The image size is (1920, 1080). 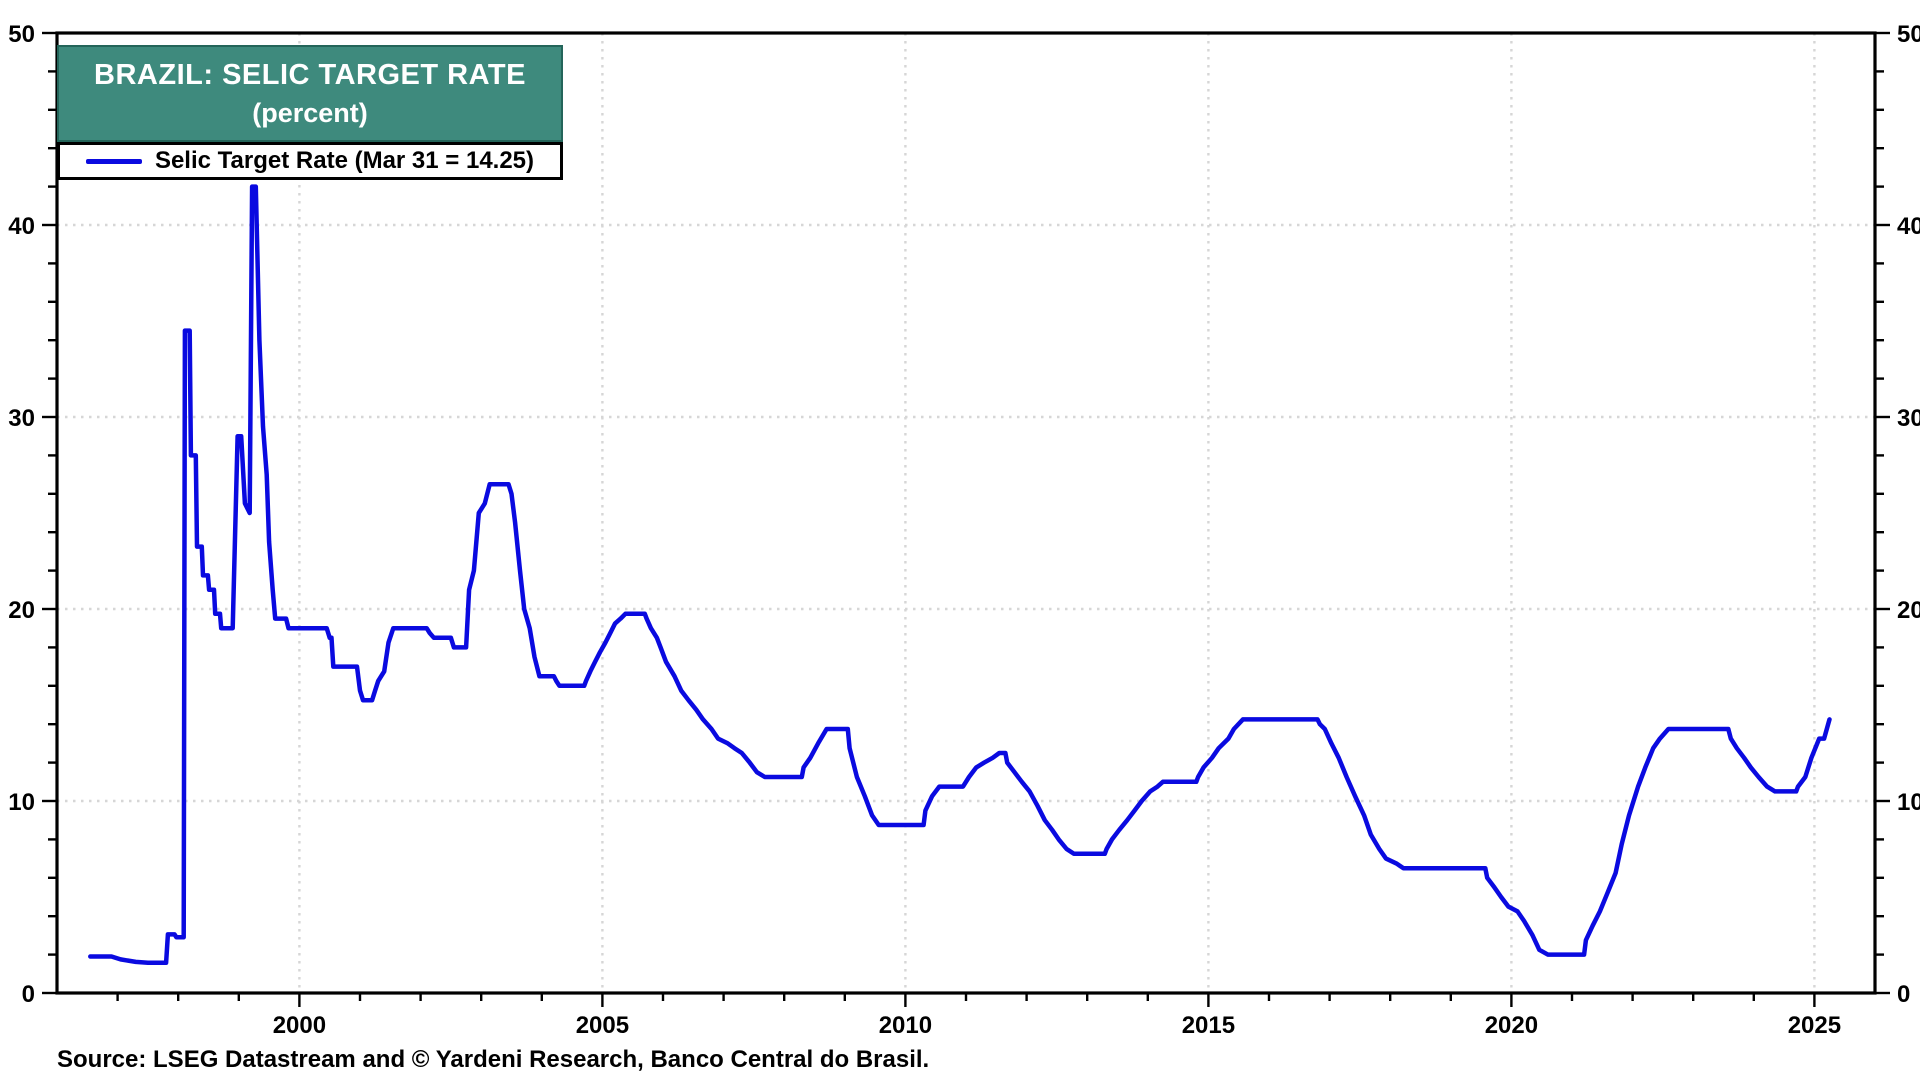 I want to click on x-axis-tick-label: 2025, so click(x=1814, y=1025).